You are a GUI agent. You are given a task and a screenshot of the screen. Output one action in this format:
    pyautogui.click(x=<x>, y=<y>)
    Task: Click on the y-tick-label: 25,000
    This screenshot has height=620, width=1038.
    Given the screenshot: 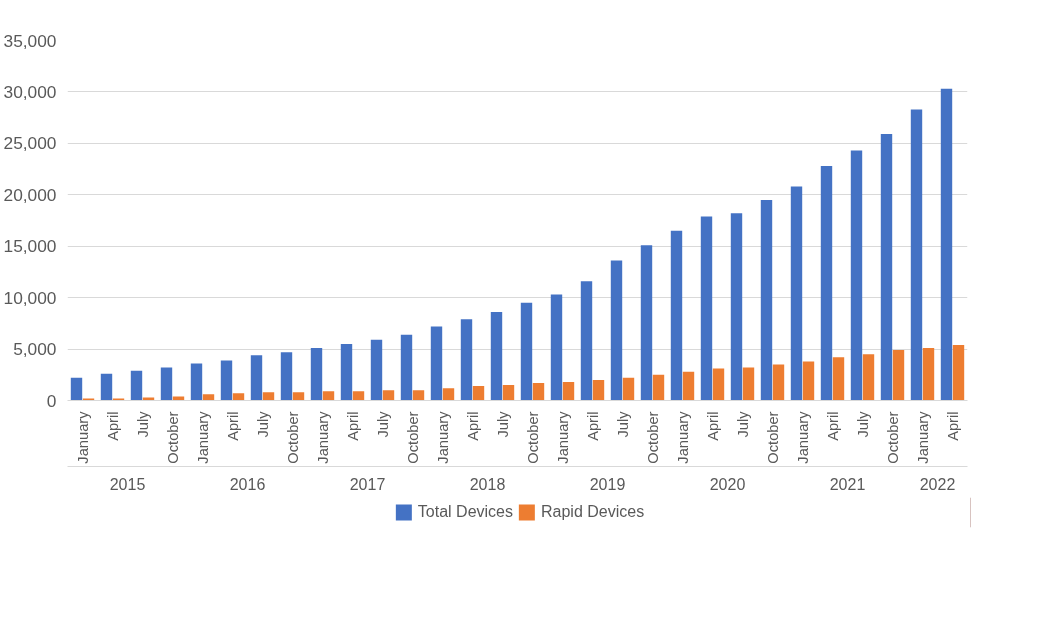 What is the action you would take?
    pyautogui.click(x=30, y=143)
    